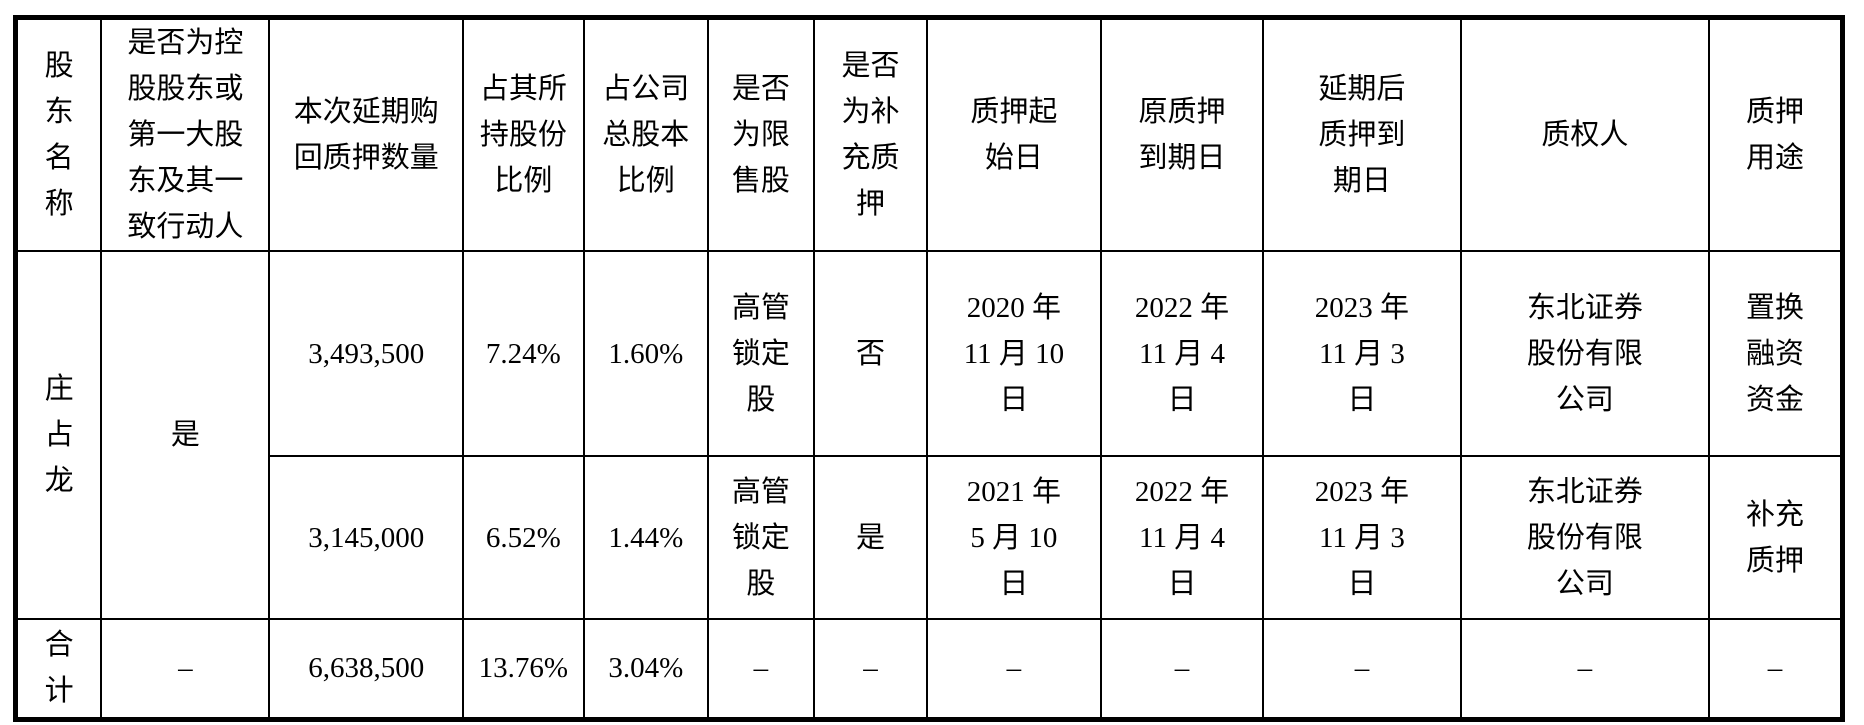  What do you see at coordinates (1362, 134) in the screenshot?
I see `col-header-extended-expiry: 延期后 质押到 期日` at bounding box center [1362, 134].